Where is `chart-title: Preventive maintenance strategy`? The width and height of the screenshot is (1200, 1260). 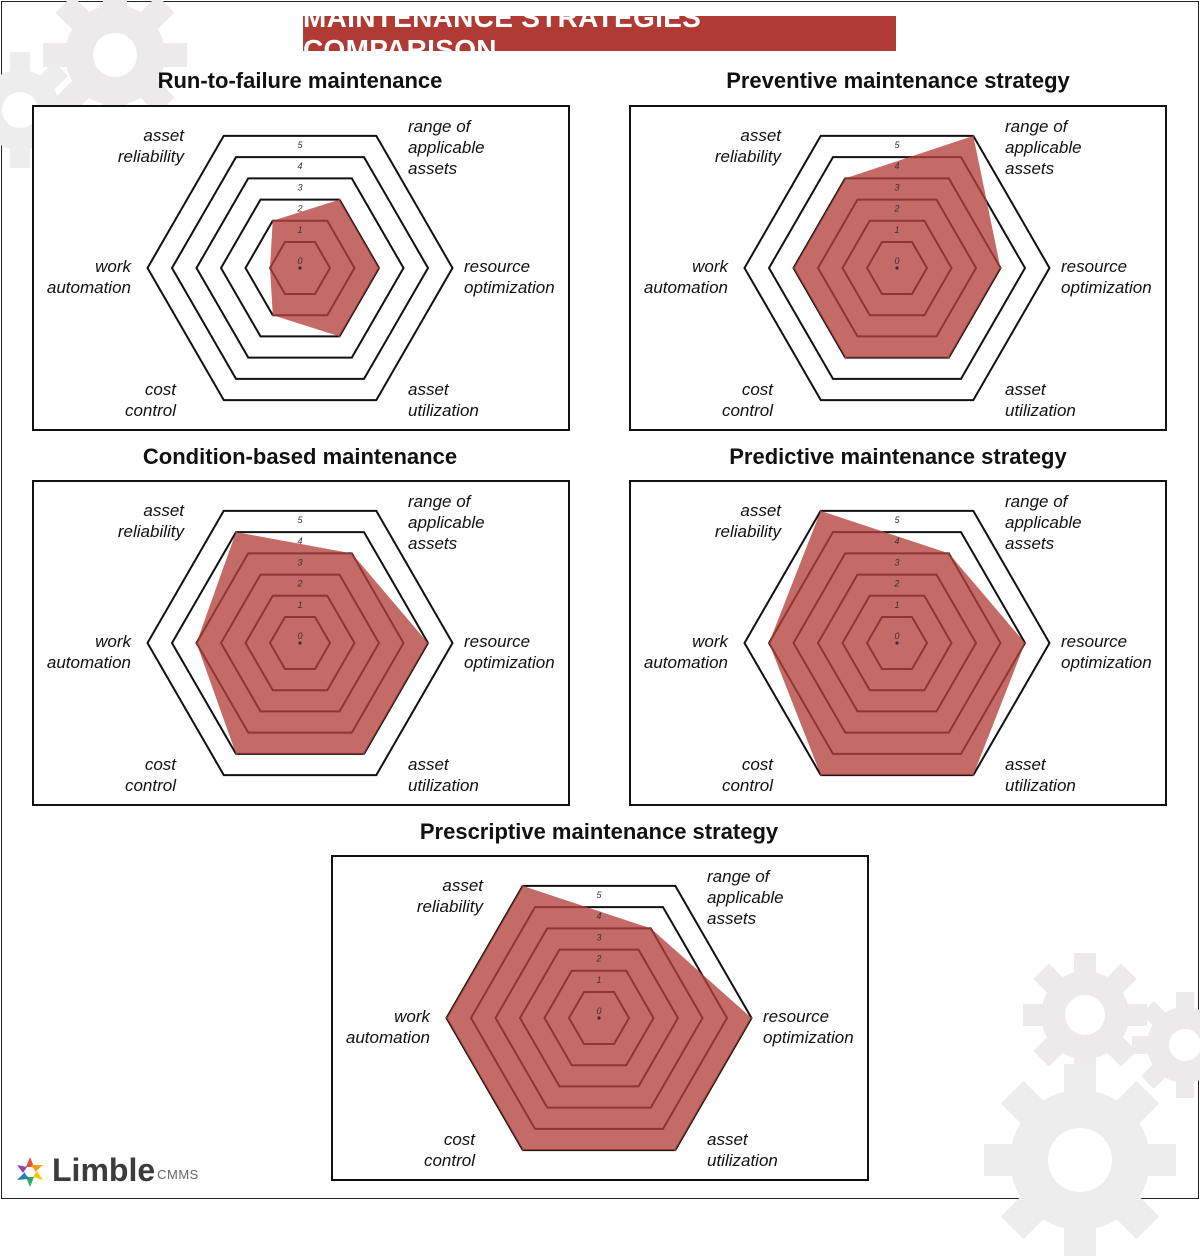 chart-title: Preventive maintenance strategy is located at coordinates (898, 80).